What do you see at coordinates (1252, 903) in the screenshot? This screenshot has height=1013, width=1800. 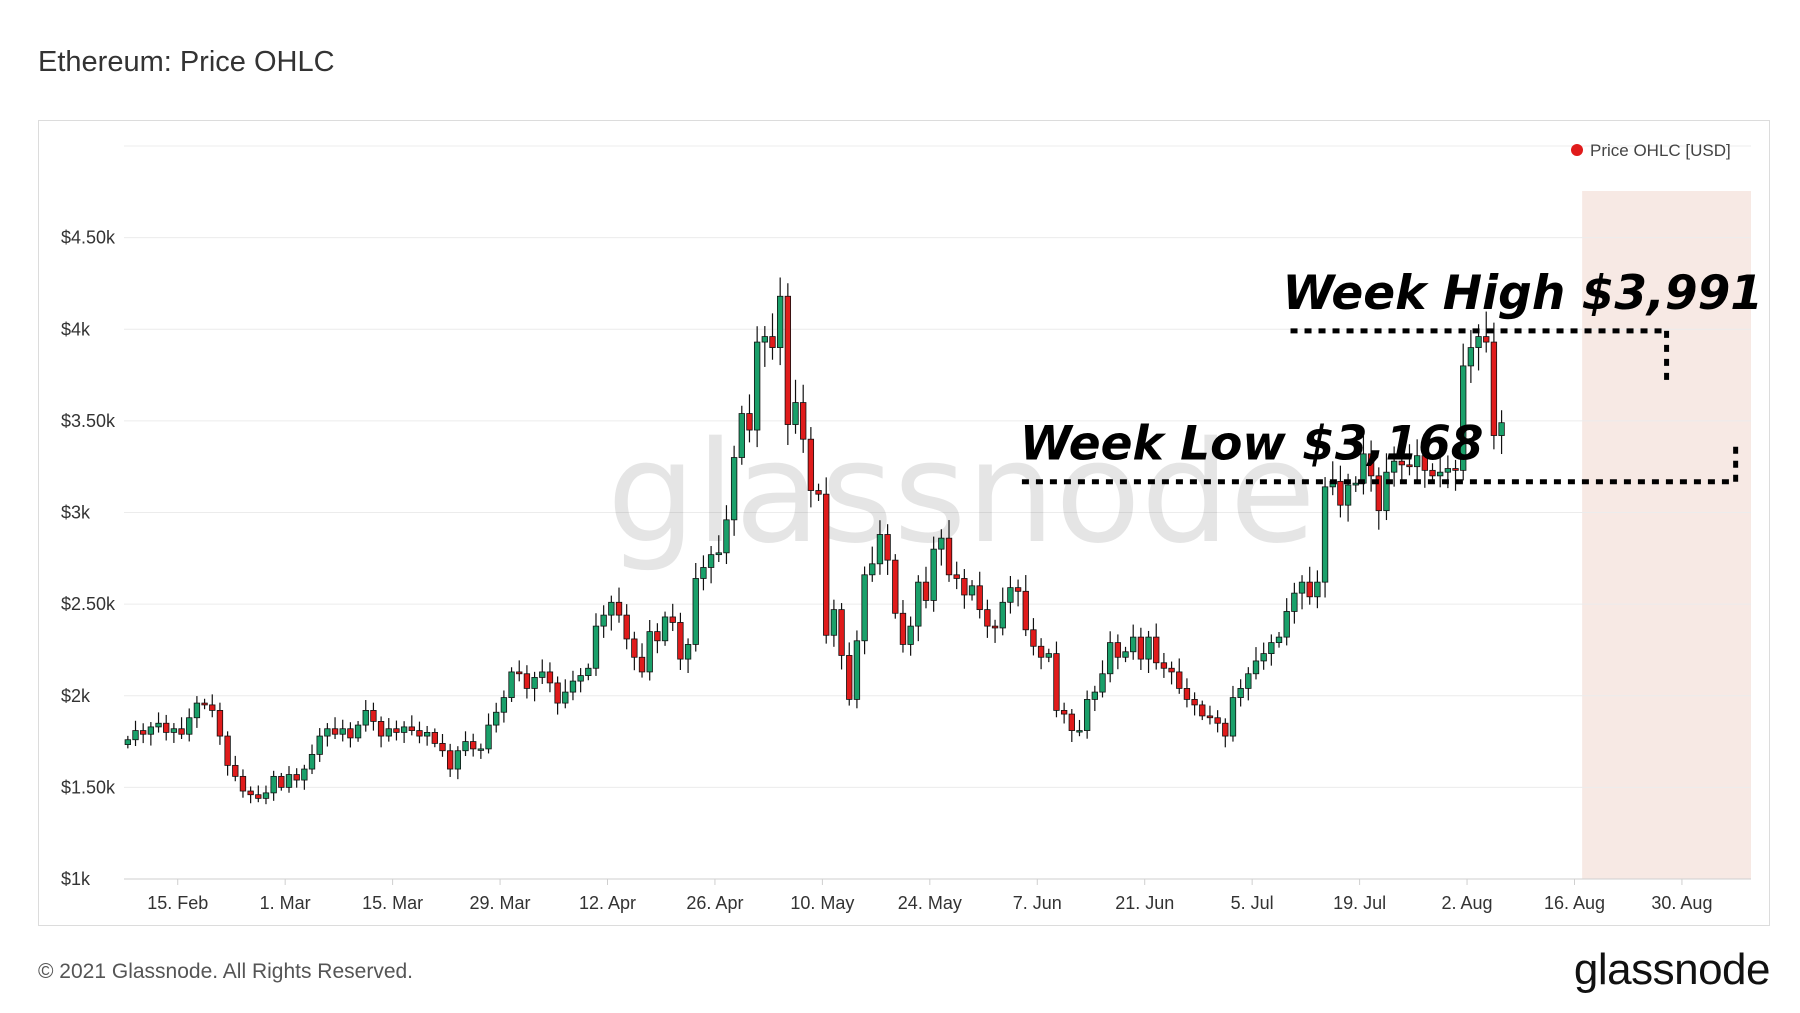 I see `x-tick-label: 5. Jul` at bounding box center [1252, 903].